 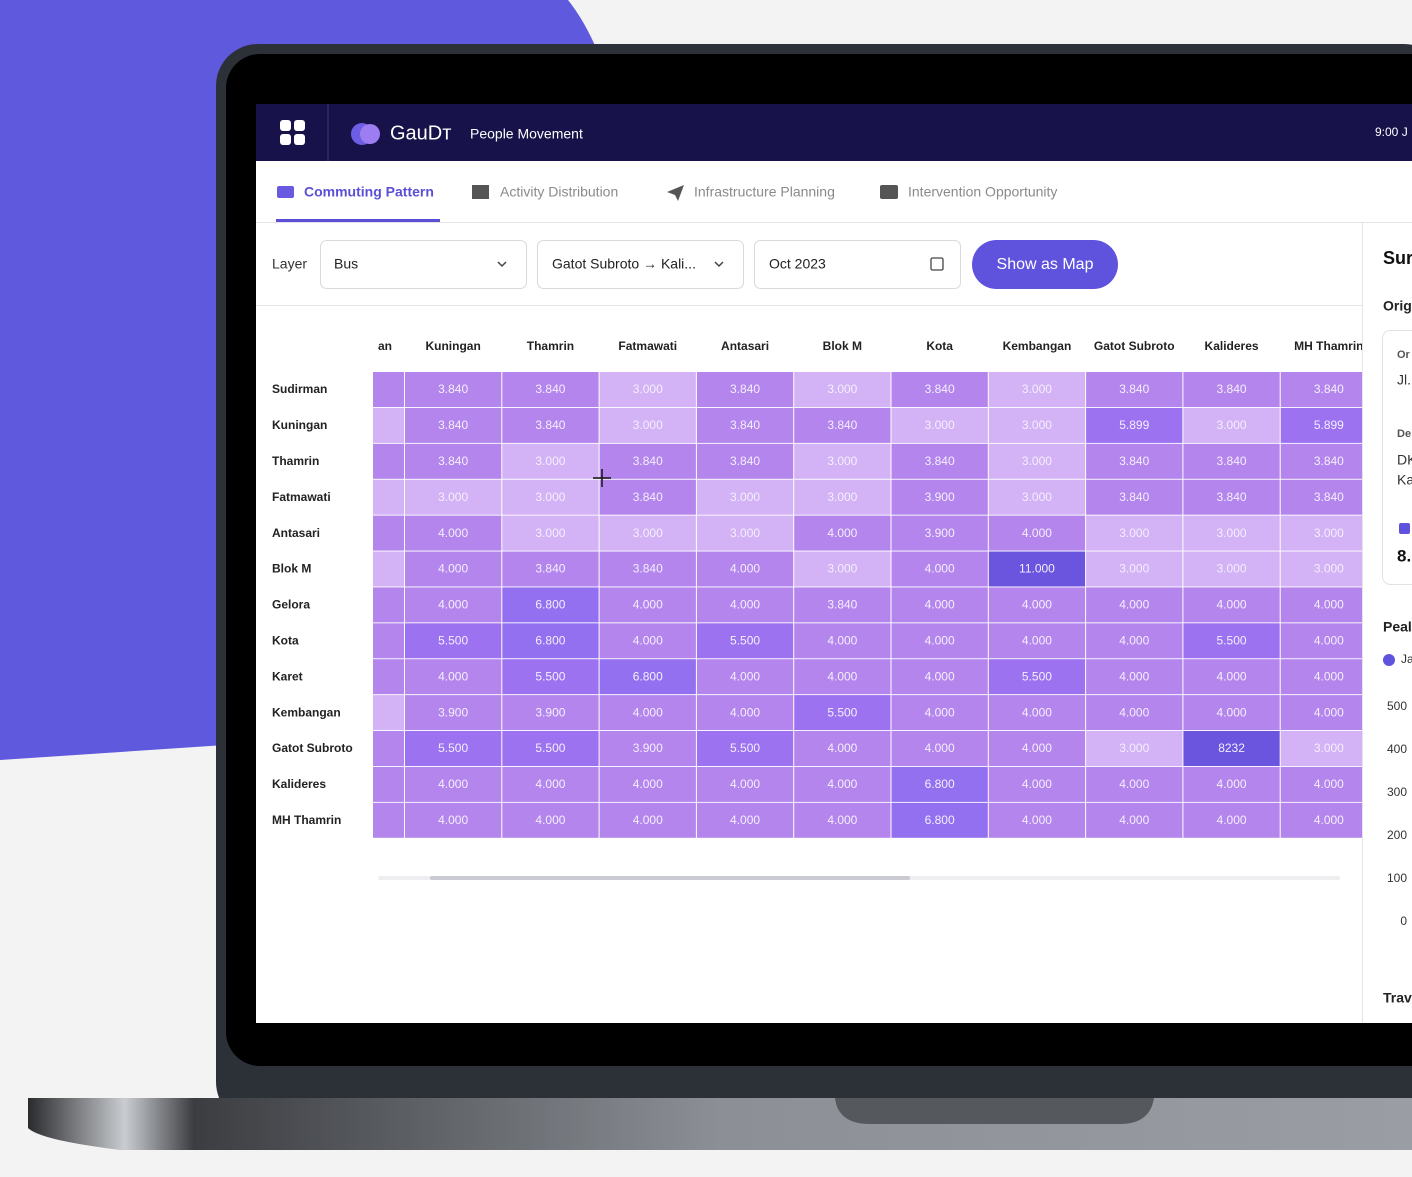 What do you see at coordinates (502, 264) in the screenshot?
I see `chevron` at bounding box center [502, 264].